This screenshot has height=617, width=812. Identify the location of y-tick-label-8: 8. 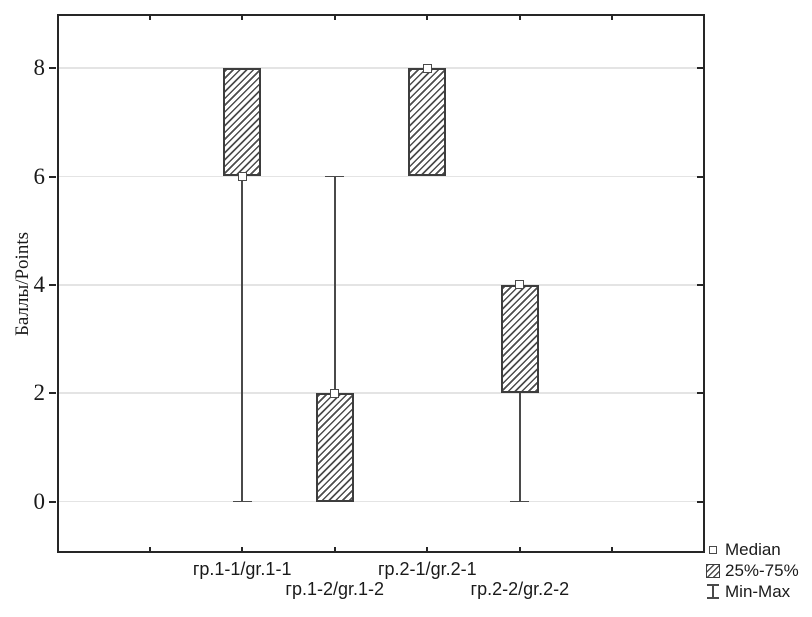
(39, 68).